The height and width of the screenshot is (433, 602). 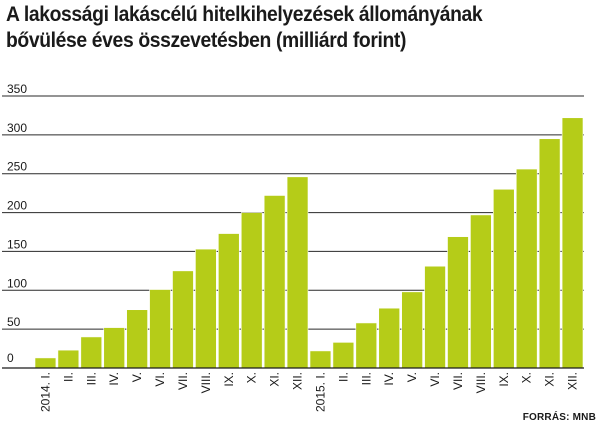 I want to click on x-tick-label-10: X., so click(x=252, y=377).